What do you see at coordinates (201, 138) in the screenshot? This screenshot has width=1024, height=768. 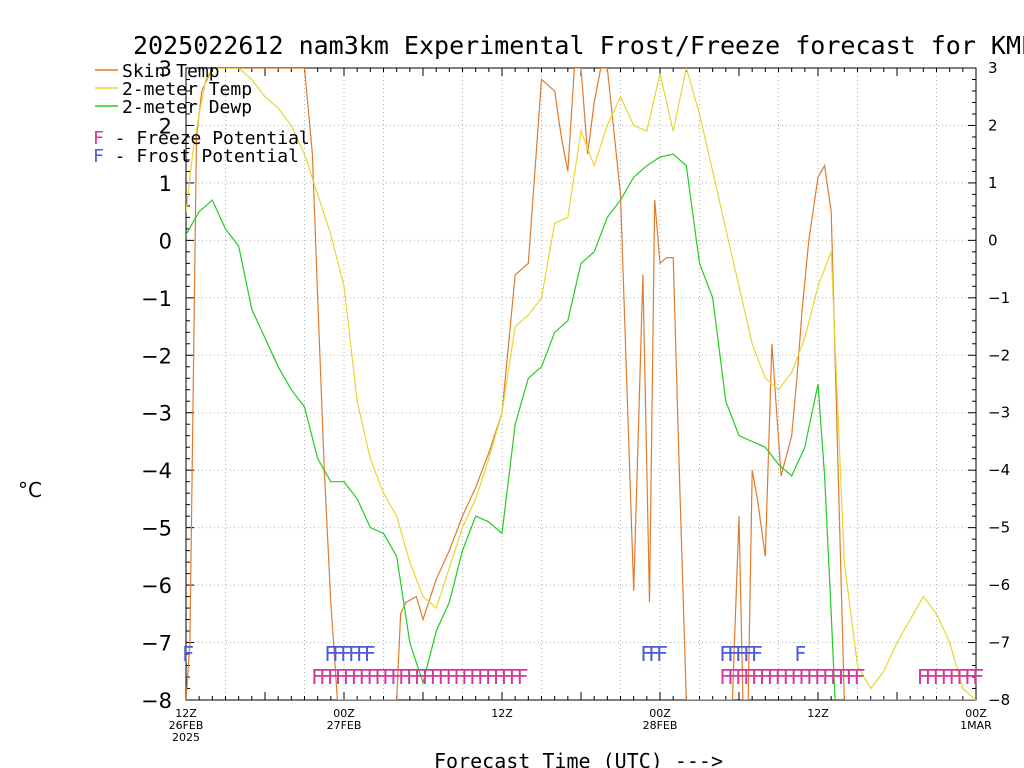 I see `legend-potential-label: F - Freeze Potential` at bounding box center [201, 138].